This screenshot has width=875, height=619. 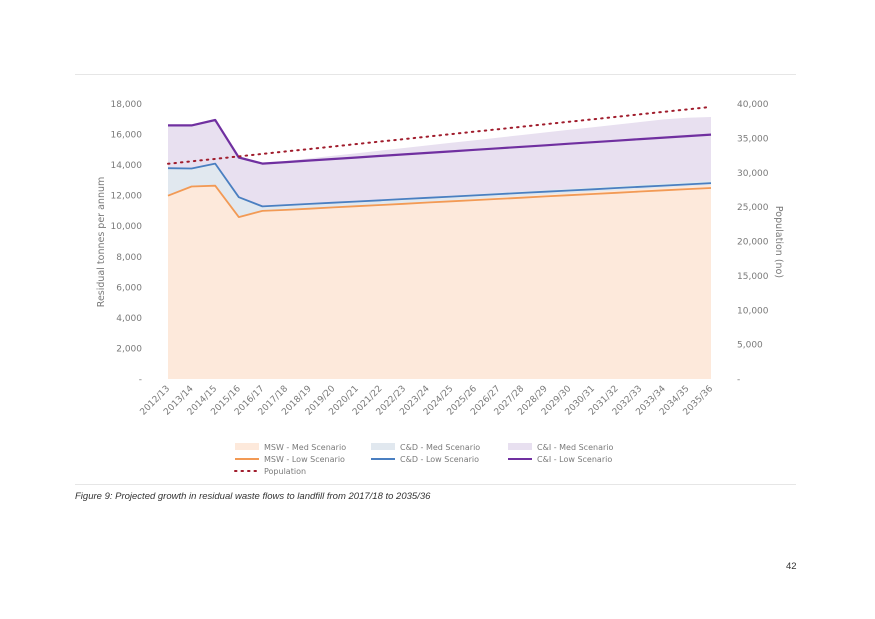 What do you see at coordinates (435, 74) in the screenshot?
I see `top-divider` at bounding box center [435, 74].